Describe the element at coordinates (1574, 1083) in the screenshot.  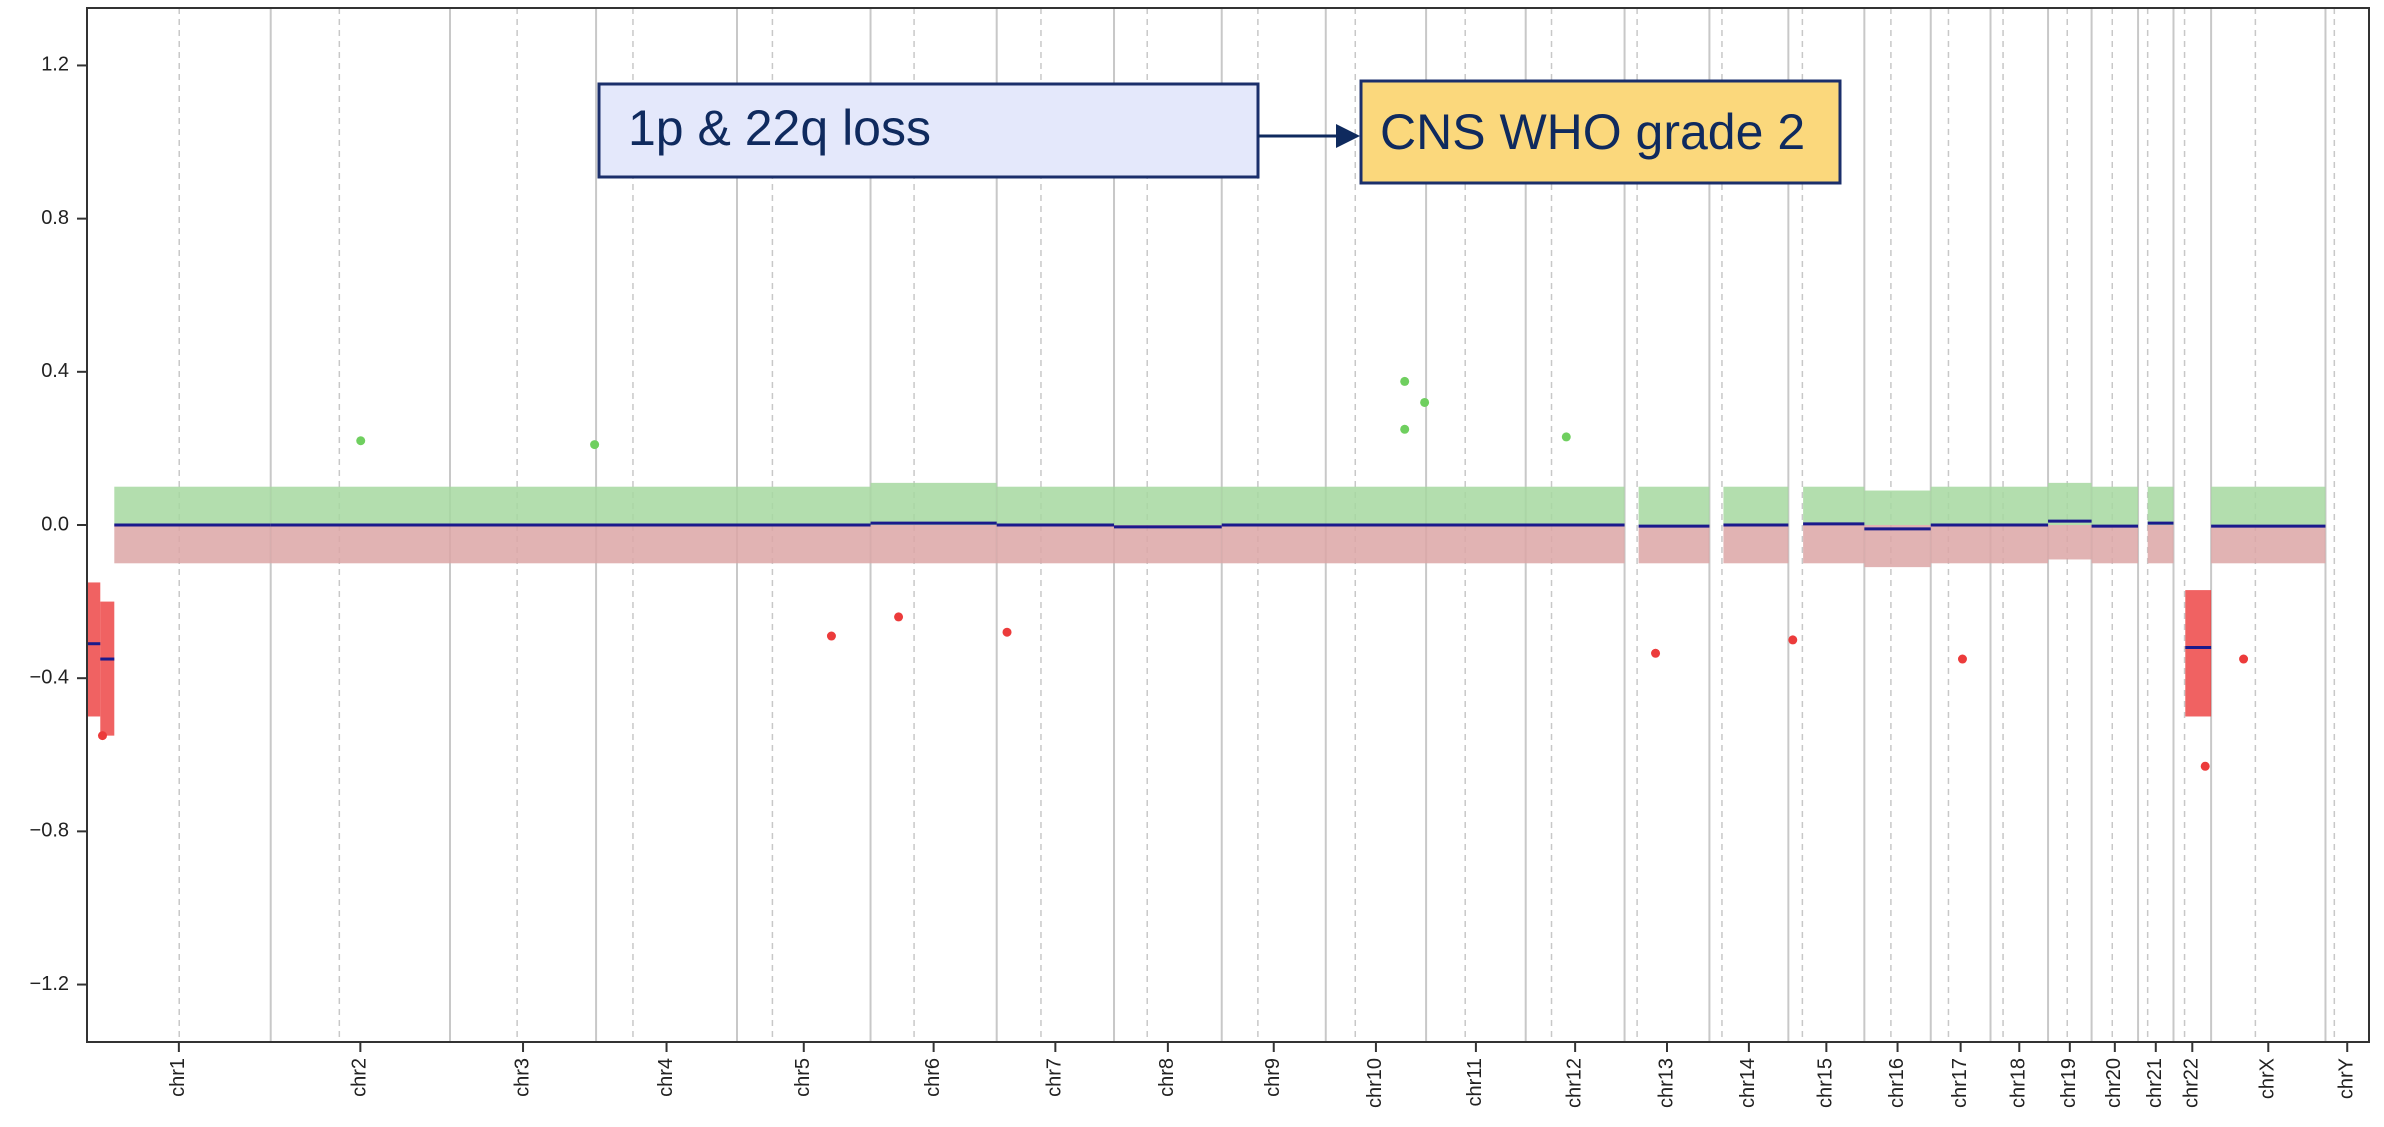
I see `x-tick-label: chr12` at that location.